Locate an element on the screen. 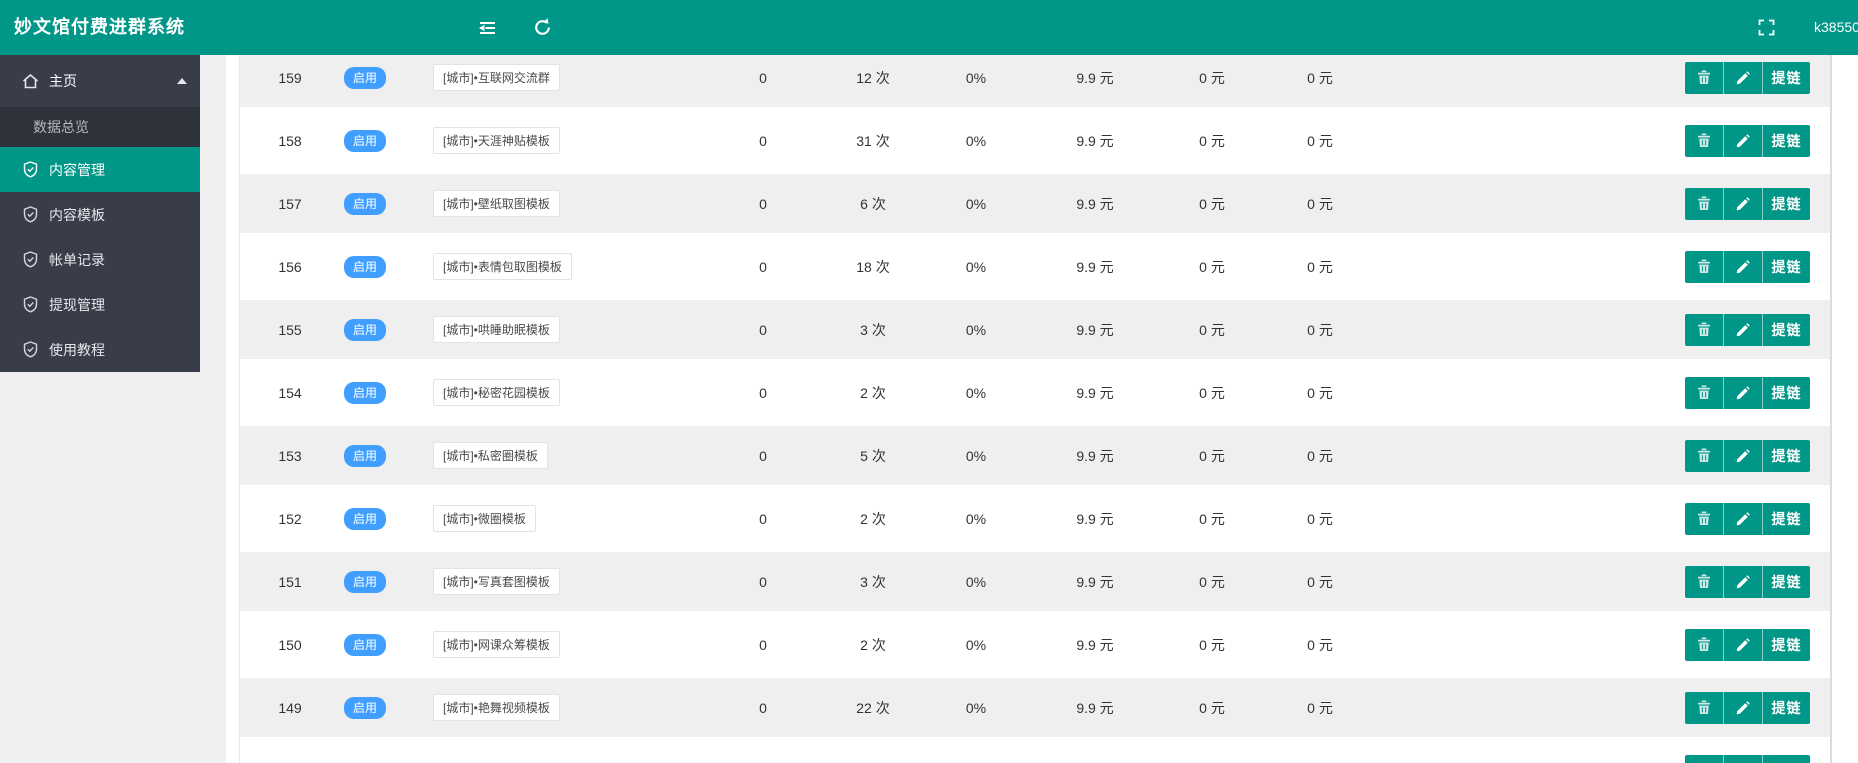 The height and width of the screenshot is (763, 1858). template-name-input: [城市]•写真套图模板 is located at coordinates (496, 581).